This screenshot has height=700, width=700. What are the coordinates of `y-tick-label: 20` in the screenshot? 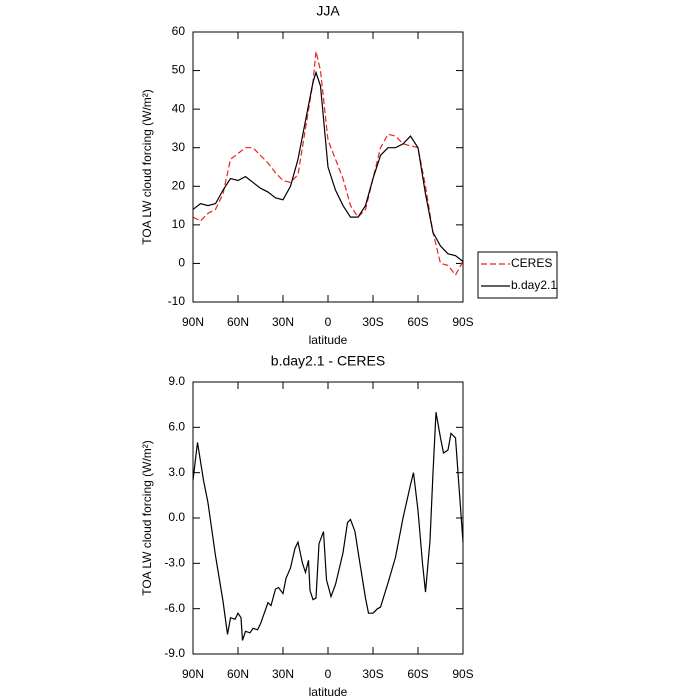 It's located at (179, 185).